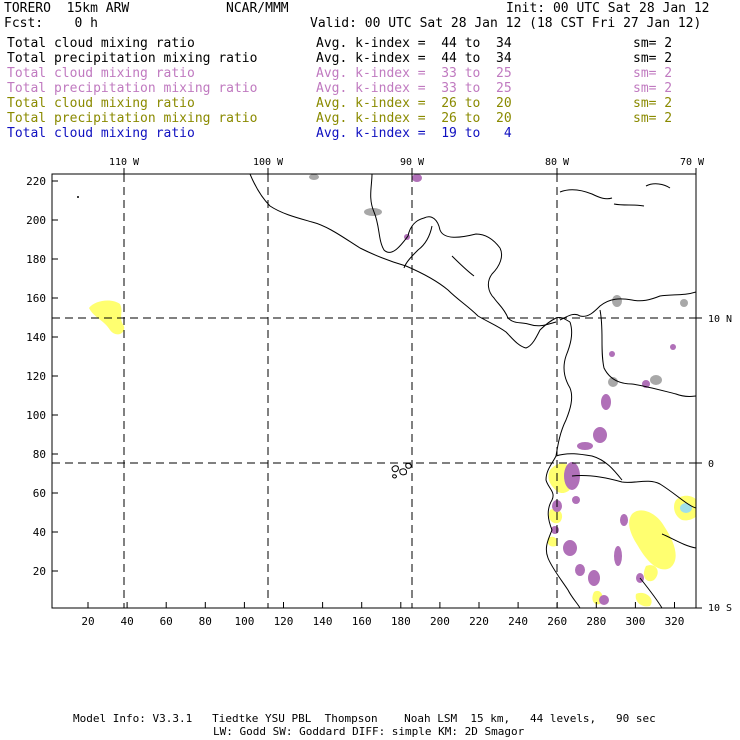  I want to click on lat-label: 0, so click(711, 464).